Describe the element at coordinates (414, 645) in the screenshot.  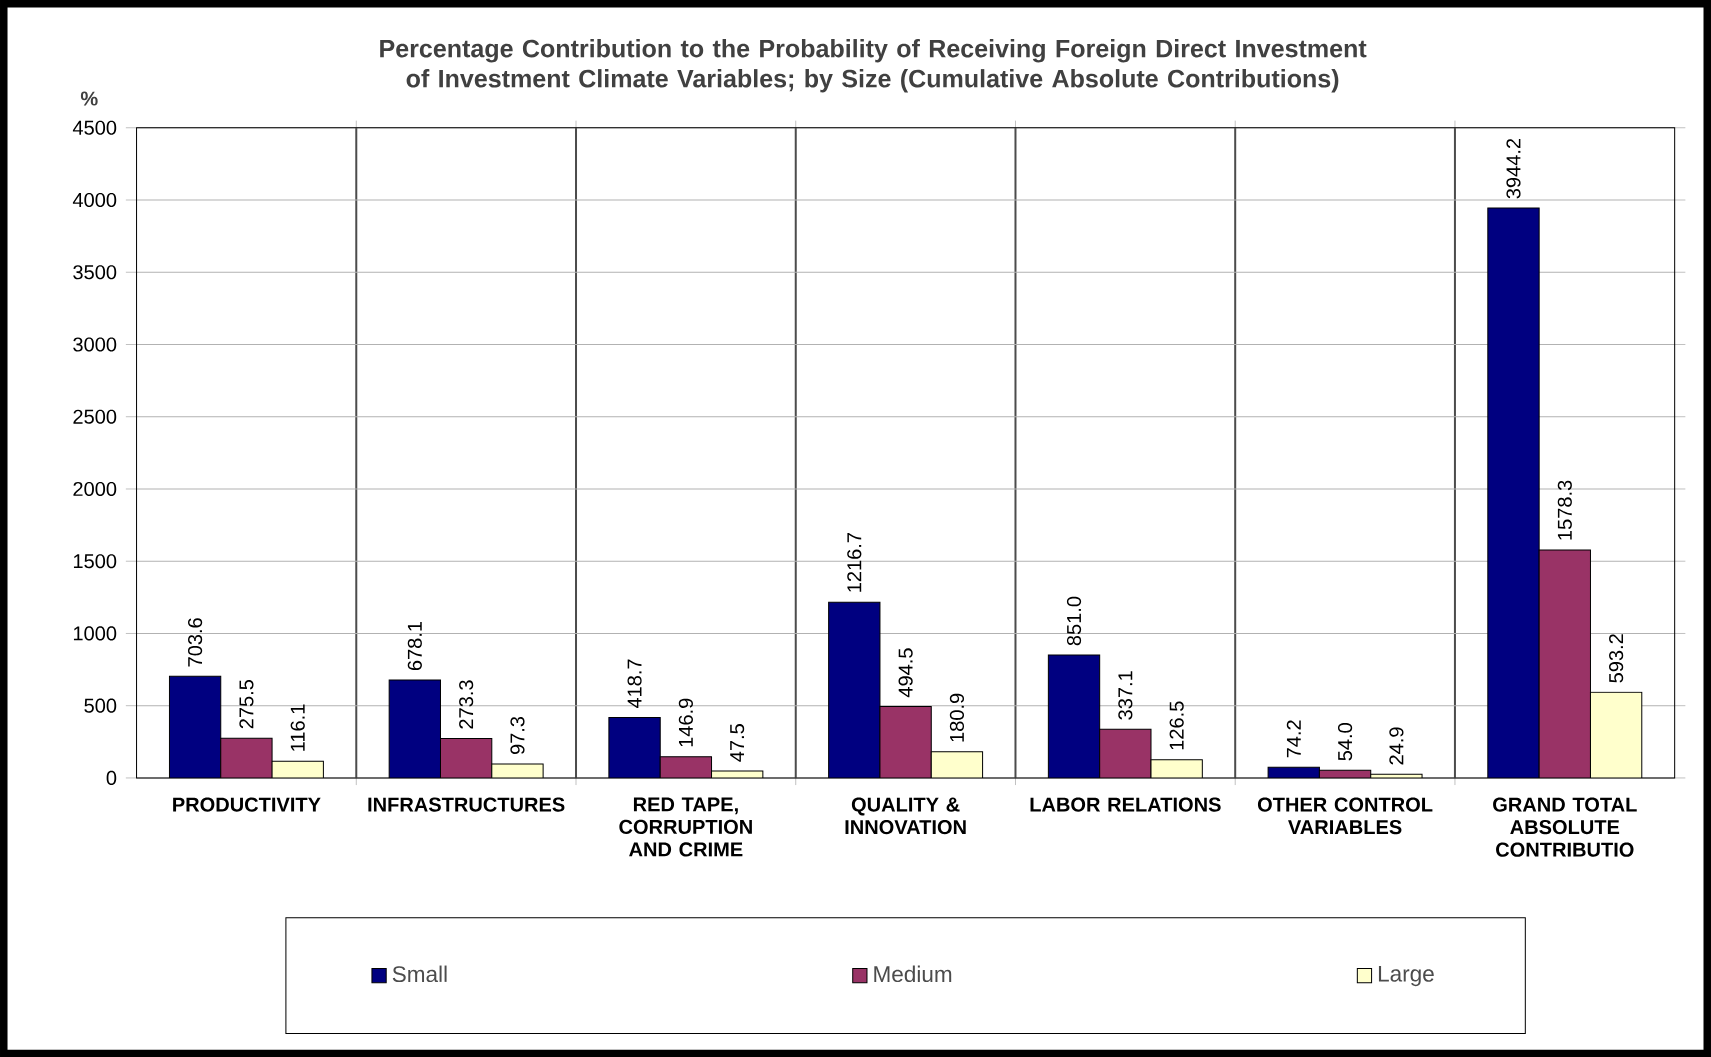
I see `data-label: 678.1` at that location.